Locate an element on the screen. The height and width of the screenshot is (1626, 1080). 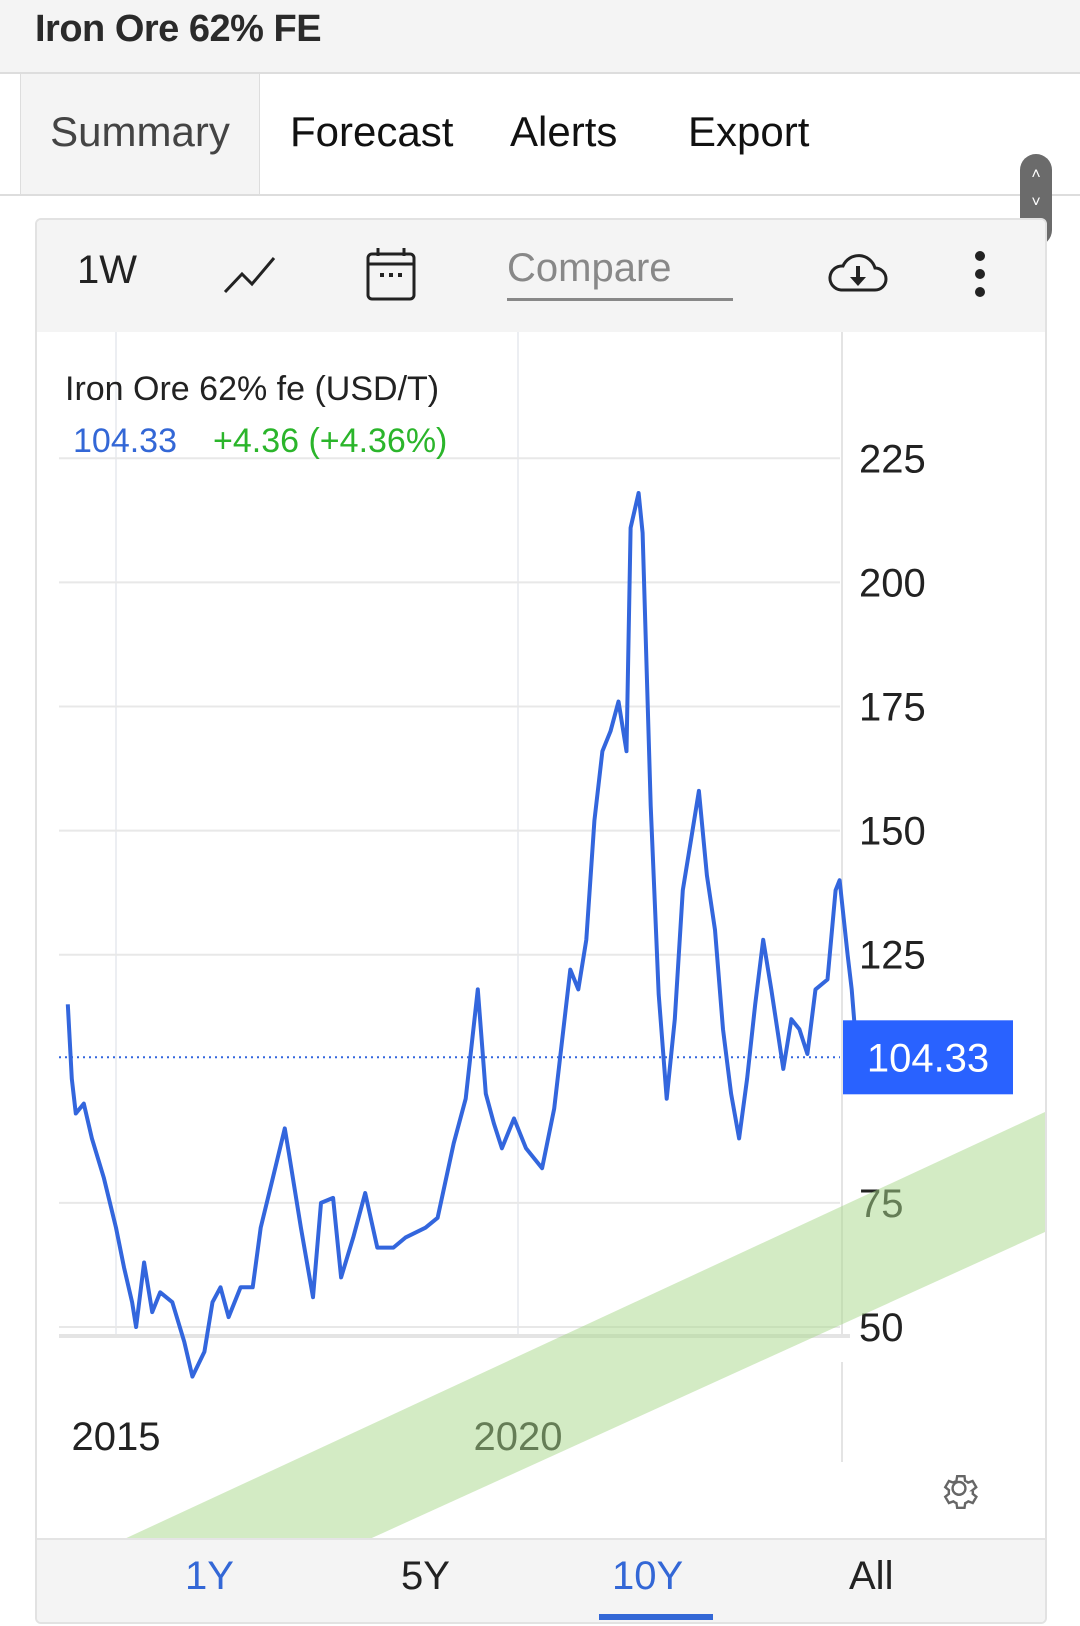
y-tick-label: 50 is located at coordinates (881, 1328).